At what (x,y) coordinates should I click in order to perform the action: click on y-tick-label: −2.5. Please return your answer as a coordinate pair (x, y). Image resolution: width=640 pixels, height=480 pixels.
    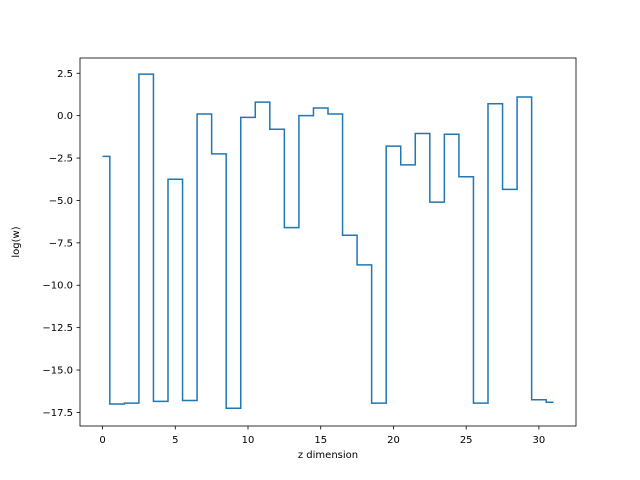
    Looking at the image, I should click on (61, 159).